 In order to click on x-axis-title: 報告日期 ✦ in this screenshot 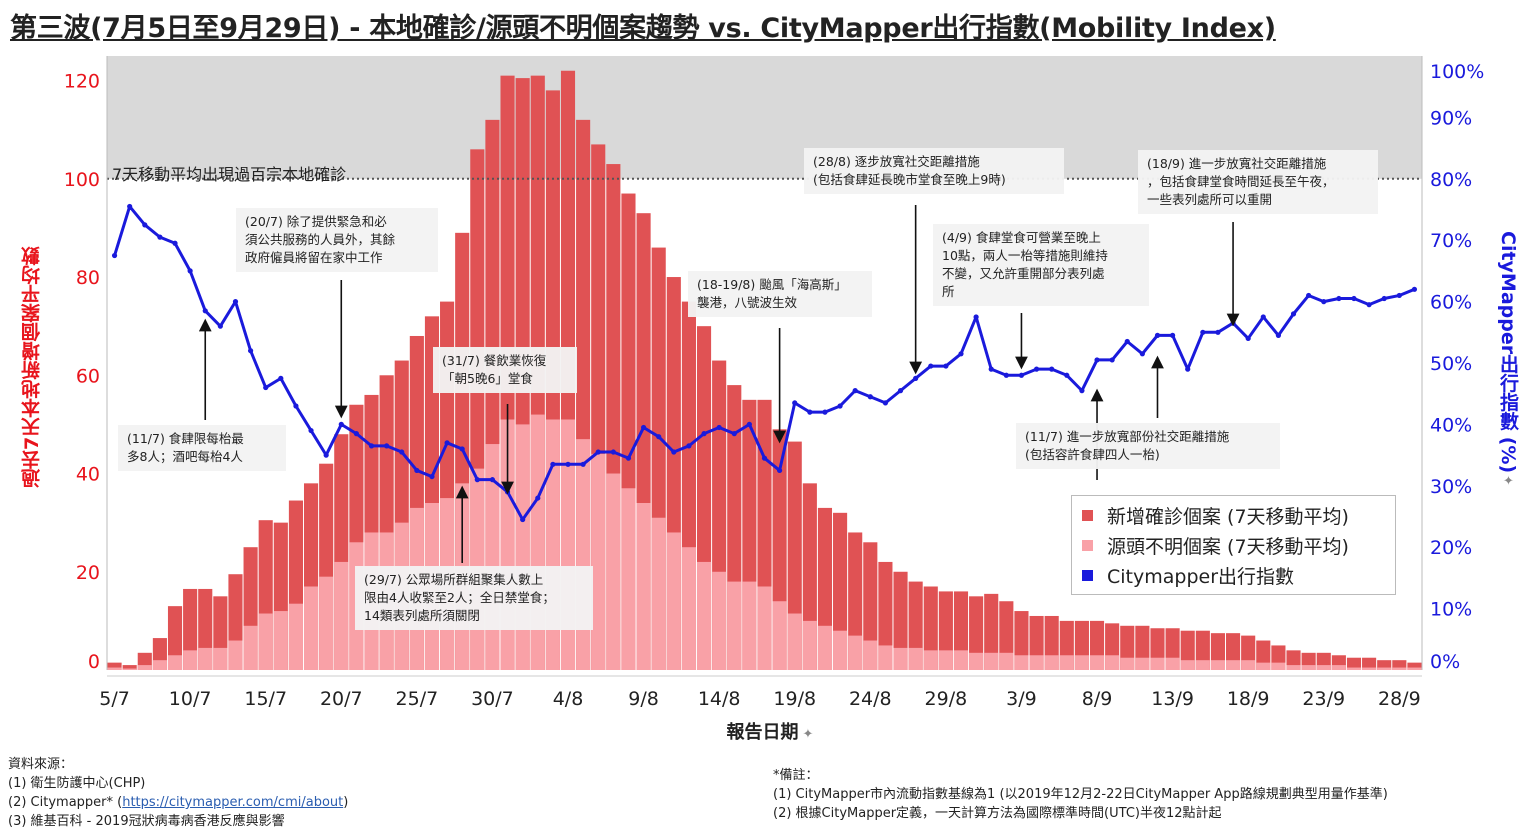, I will do `click(770, 731)`.